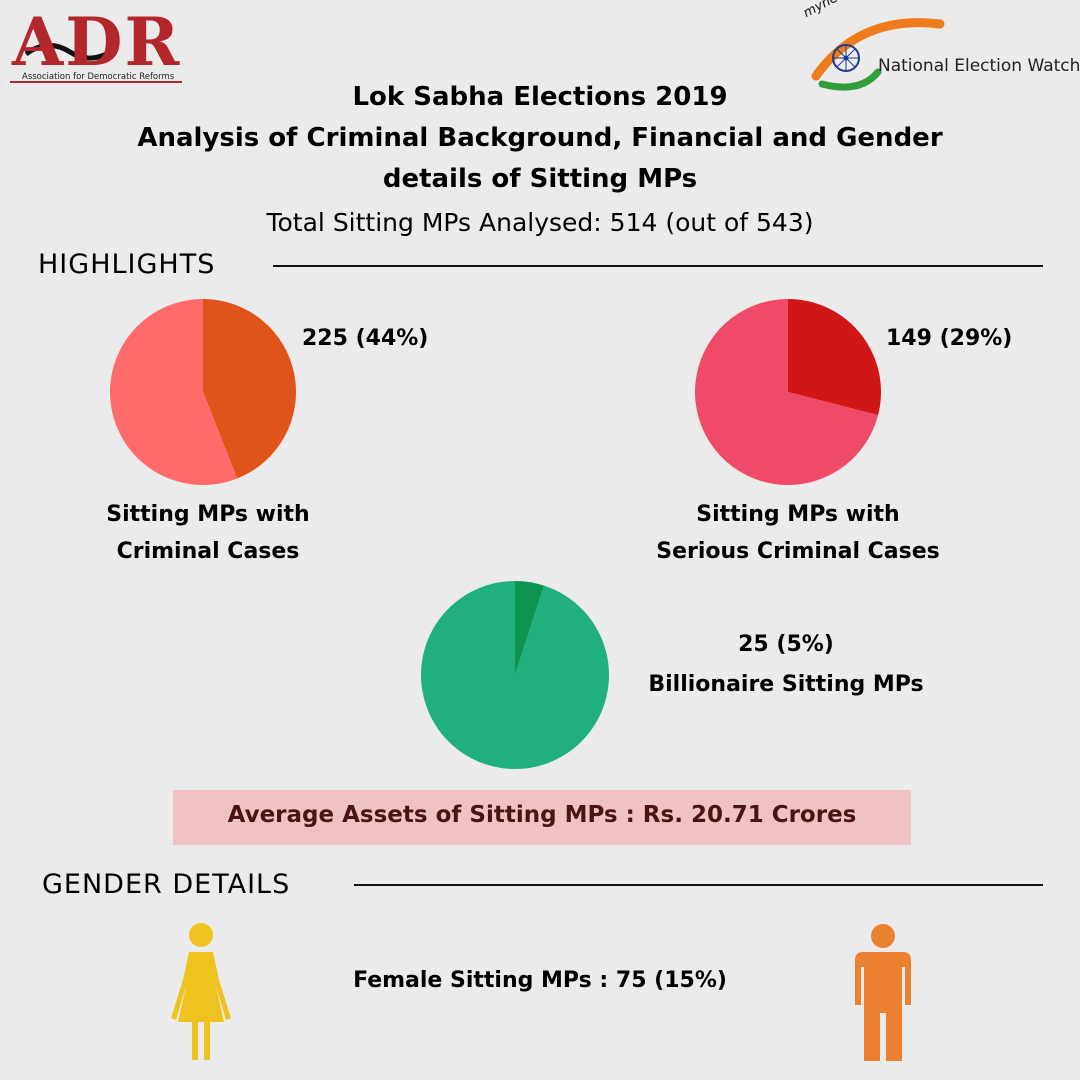 The width and height of the screenshot is (1080, 1080). I want to click on title-line-1: Lok Sabha Elections 2019, so click(540, 97).